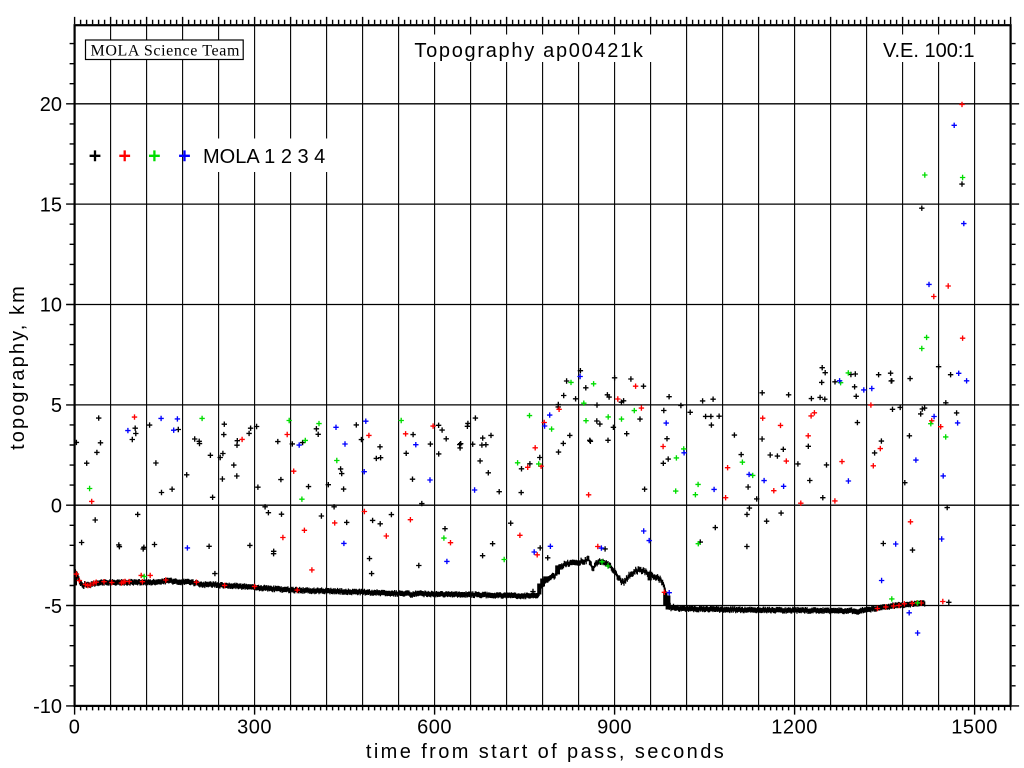 Image resolution: width=1024 pixels, height=768 pixels. What do you see at coordinates (254, 728) in the screenshot?
I see `svg-text: 300` at bounding box center [254, 728].